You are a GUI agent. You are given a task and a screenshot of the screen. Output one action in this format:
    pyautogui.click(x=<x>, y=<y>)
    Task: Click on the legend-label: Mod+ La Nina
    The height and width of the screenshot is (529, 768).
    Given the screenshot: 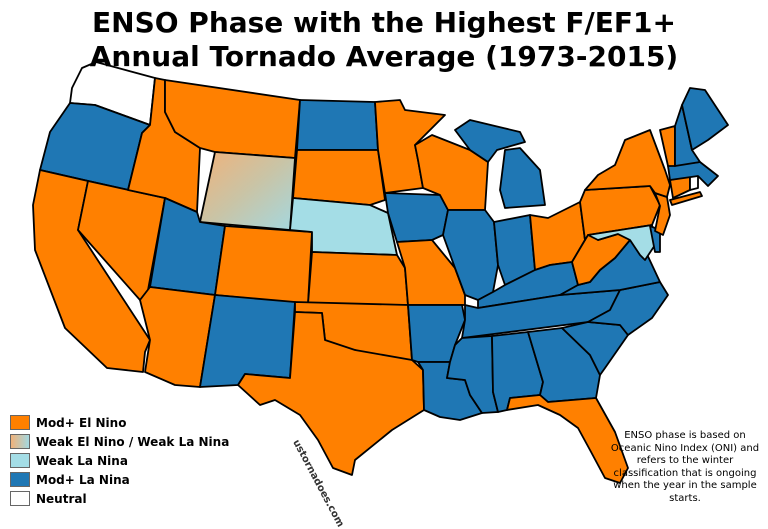 What is the action you would take?
    pyautogui.click(x=83, y=479)
    